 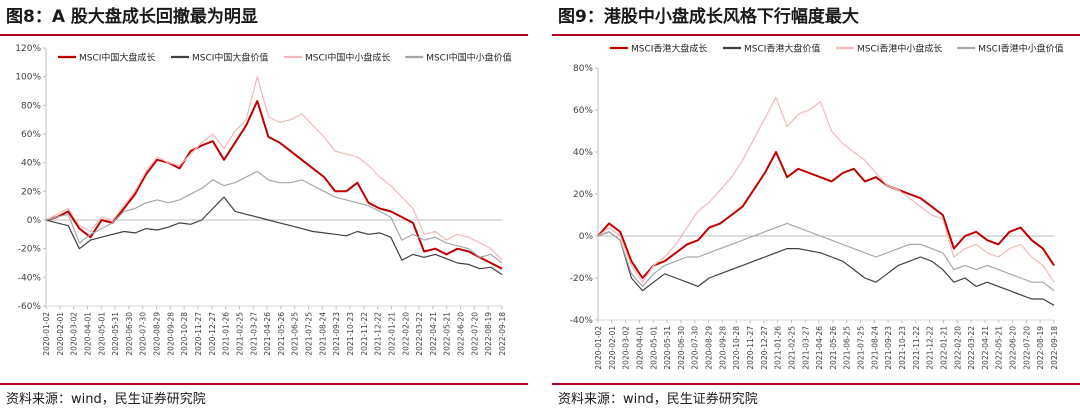 I want to click on y-tick-label: -40%, so click(x=30, y=278).